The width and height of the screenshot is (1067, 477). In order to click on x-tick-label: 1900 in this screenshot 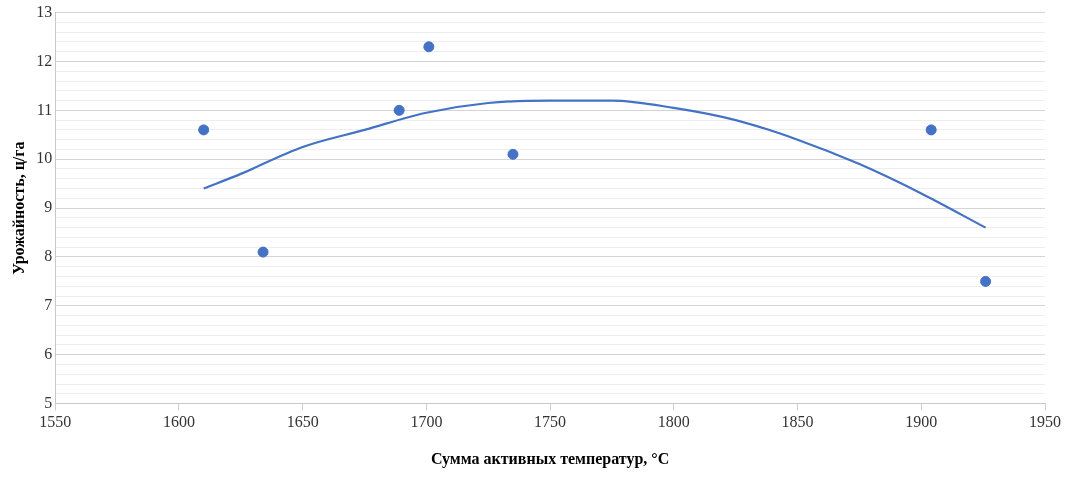, I will do `click(921, 422)`.